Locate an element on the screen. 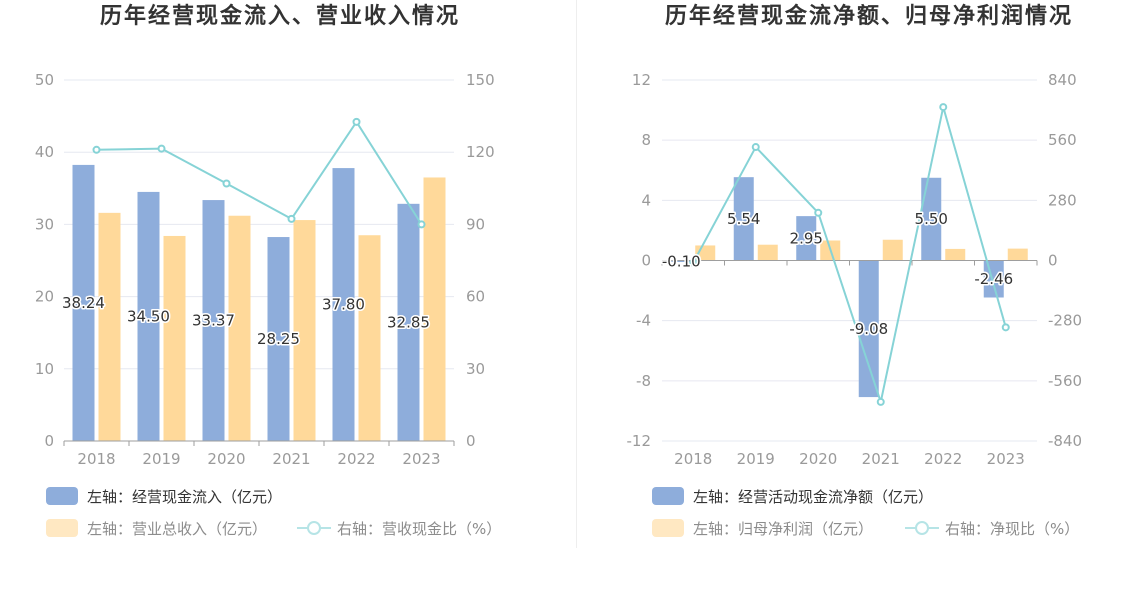  y-right-tick-label: 560 is located at coordinates (1062, 140).